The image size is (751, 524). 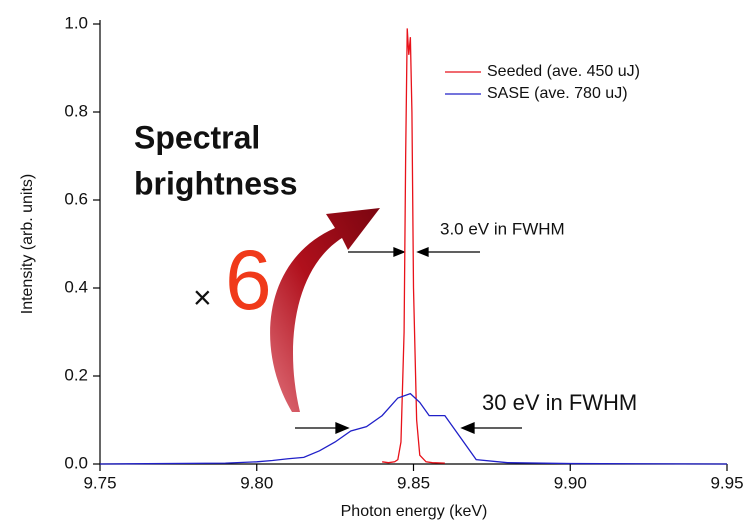 What do you see at coordinates (27, 244) in the screenshot?
I see `y-axis-label: Intensity (arb. units)` at bounding box center [27, 244].